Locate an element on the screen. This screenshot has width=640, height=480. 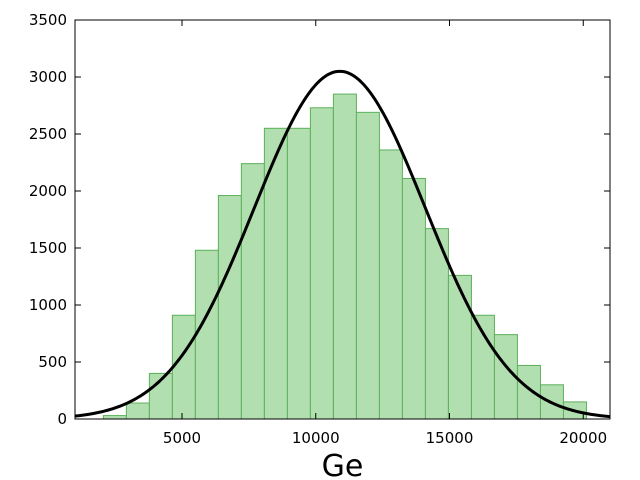
x-tick-label: 15000 is located at coordinates (450, 438).